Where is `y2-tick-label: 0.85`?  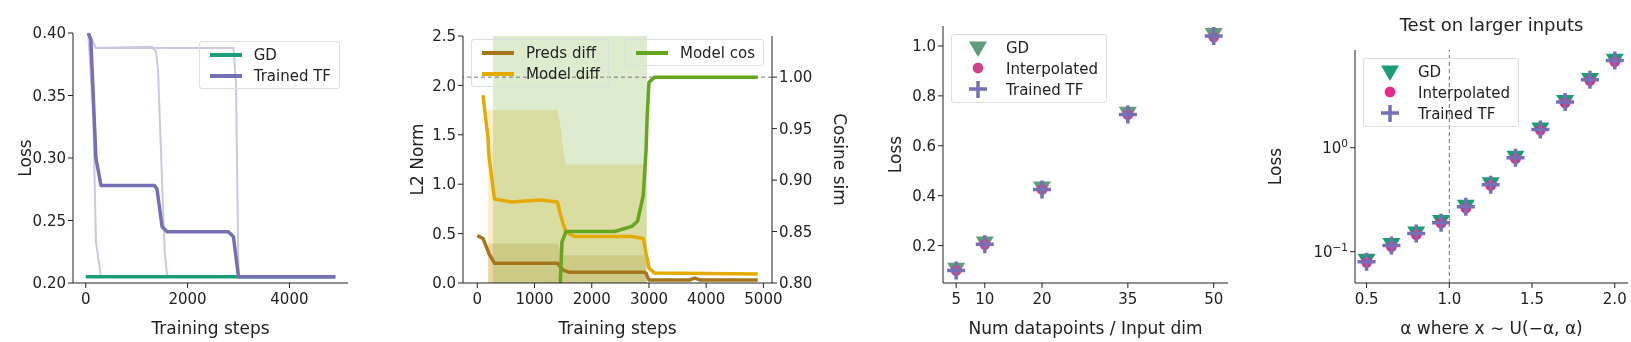 y2-tick-label: 0.85 is located at coordinates (796, 231).